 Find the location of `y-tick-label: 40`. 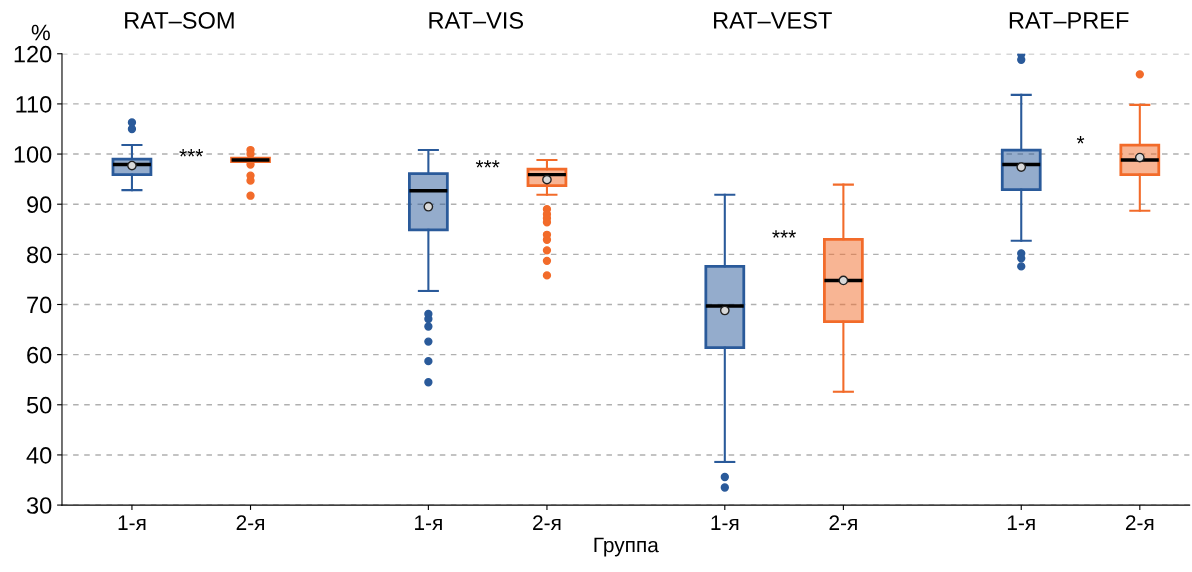

y-tick-label: 40 is located at coordinates (39, 455).